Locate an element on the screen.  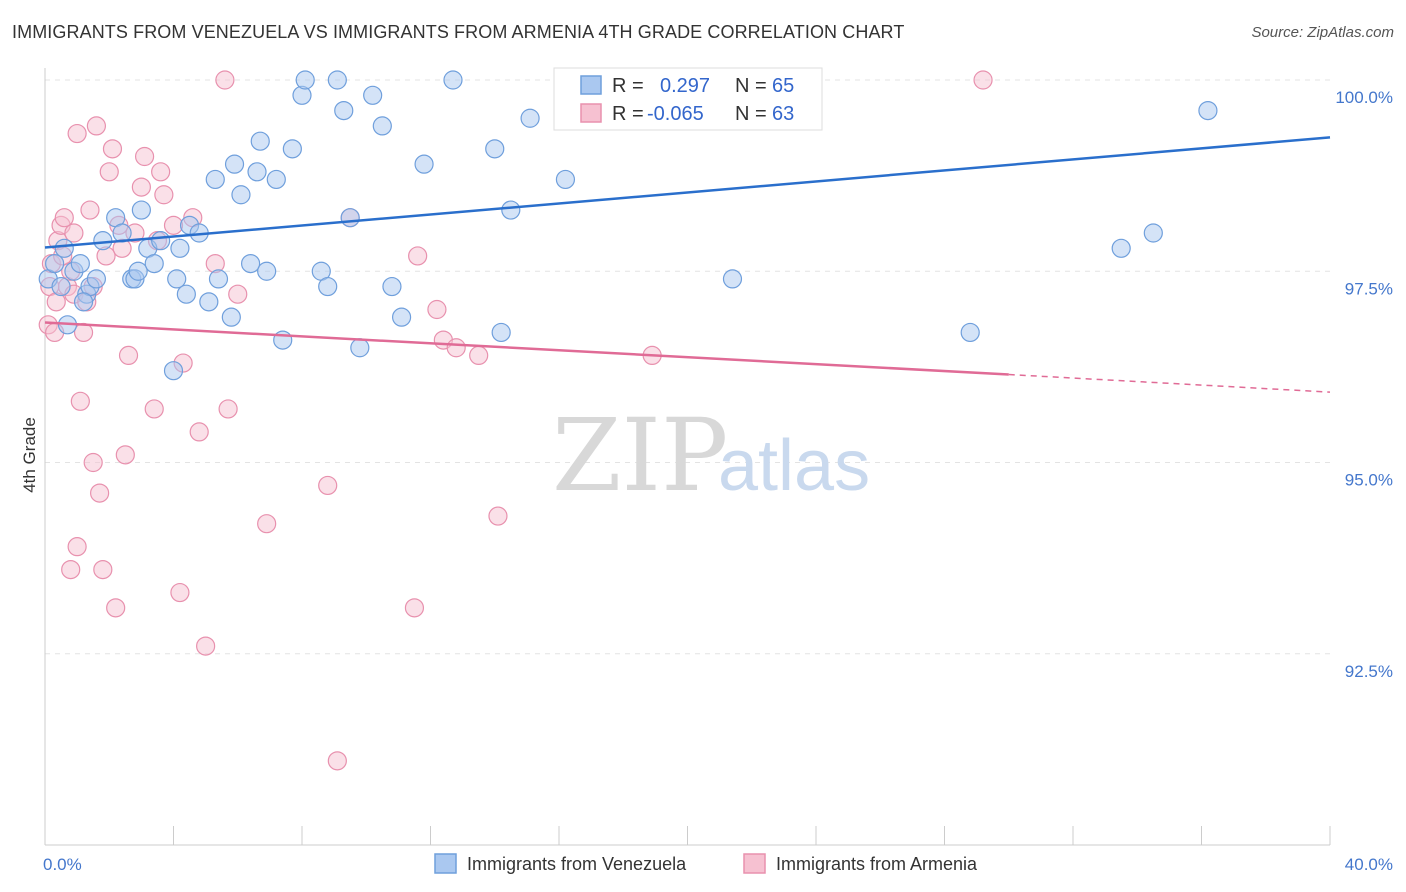
y-axis-label: 4th Grade is located at coordinates (29, 455).